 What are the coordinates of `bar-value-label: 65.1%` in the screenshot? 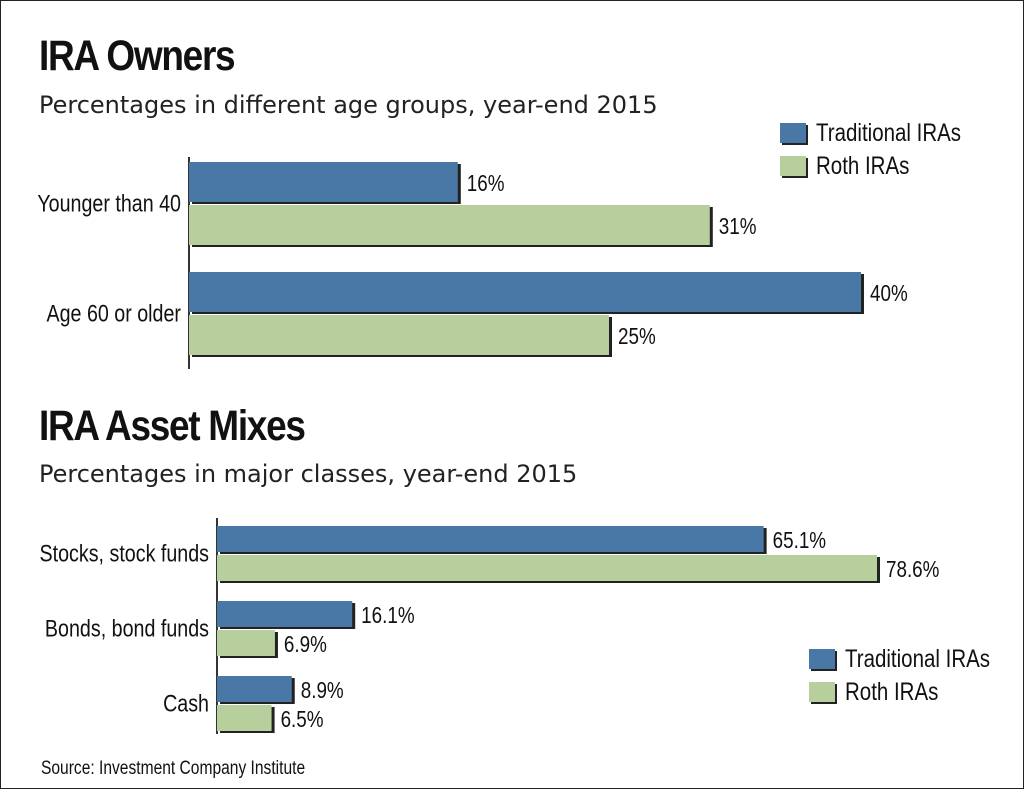 It's located at (799, 540).